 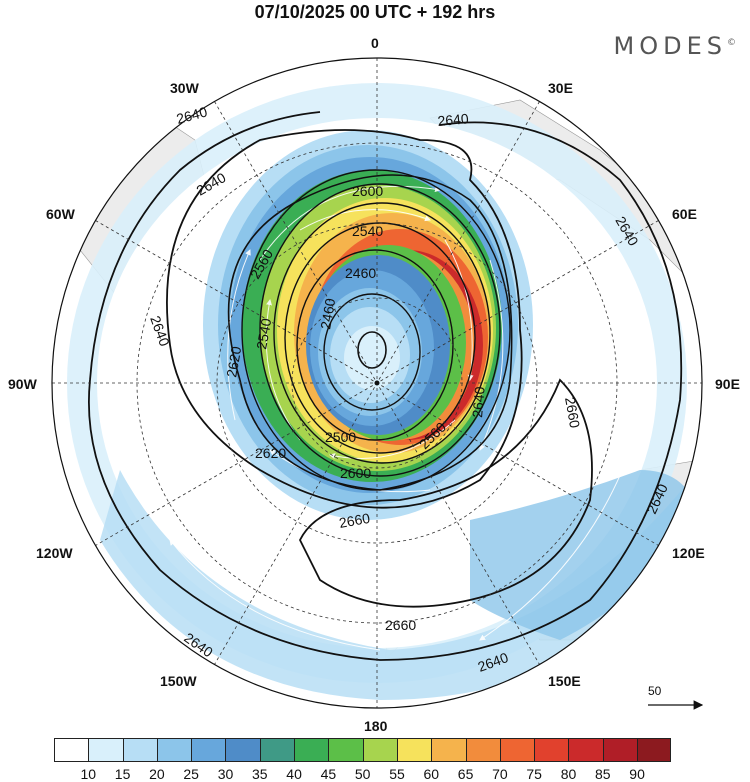 I want to click on lon-label-0: 0, so click(x=375, y=43).